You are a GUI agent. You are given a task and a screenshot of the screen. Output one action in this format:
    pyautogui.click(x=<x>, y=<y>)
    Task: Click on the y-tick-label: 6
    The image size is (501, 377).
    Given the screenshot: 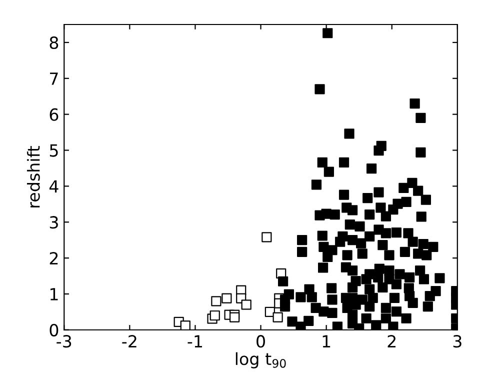 What is the action you would take?
    pyautogui.click(x=54, y=114)
    